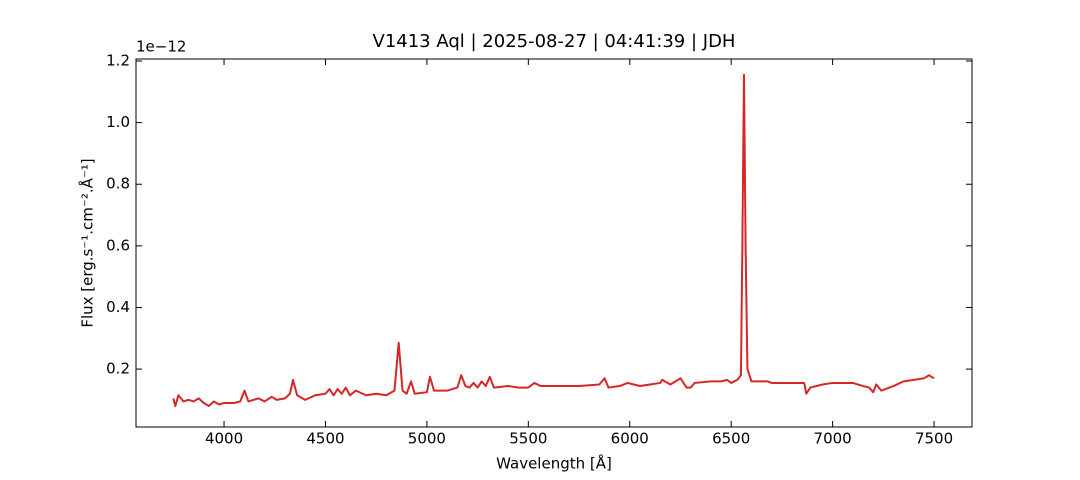  Describe the element at coordinates (731, 439) in the screenshot. I see `x-tick-label: 6500` at that location.